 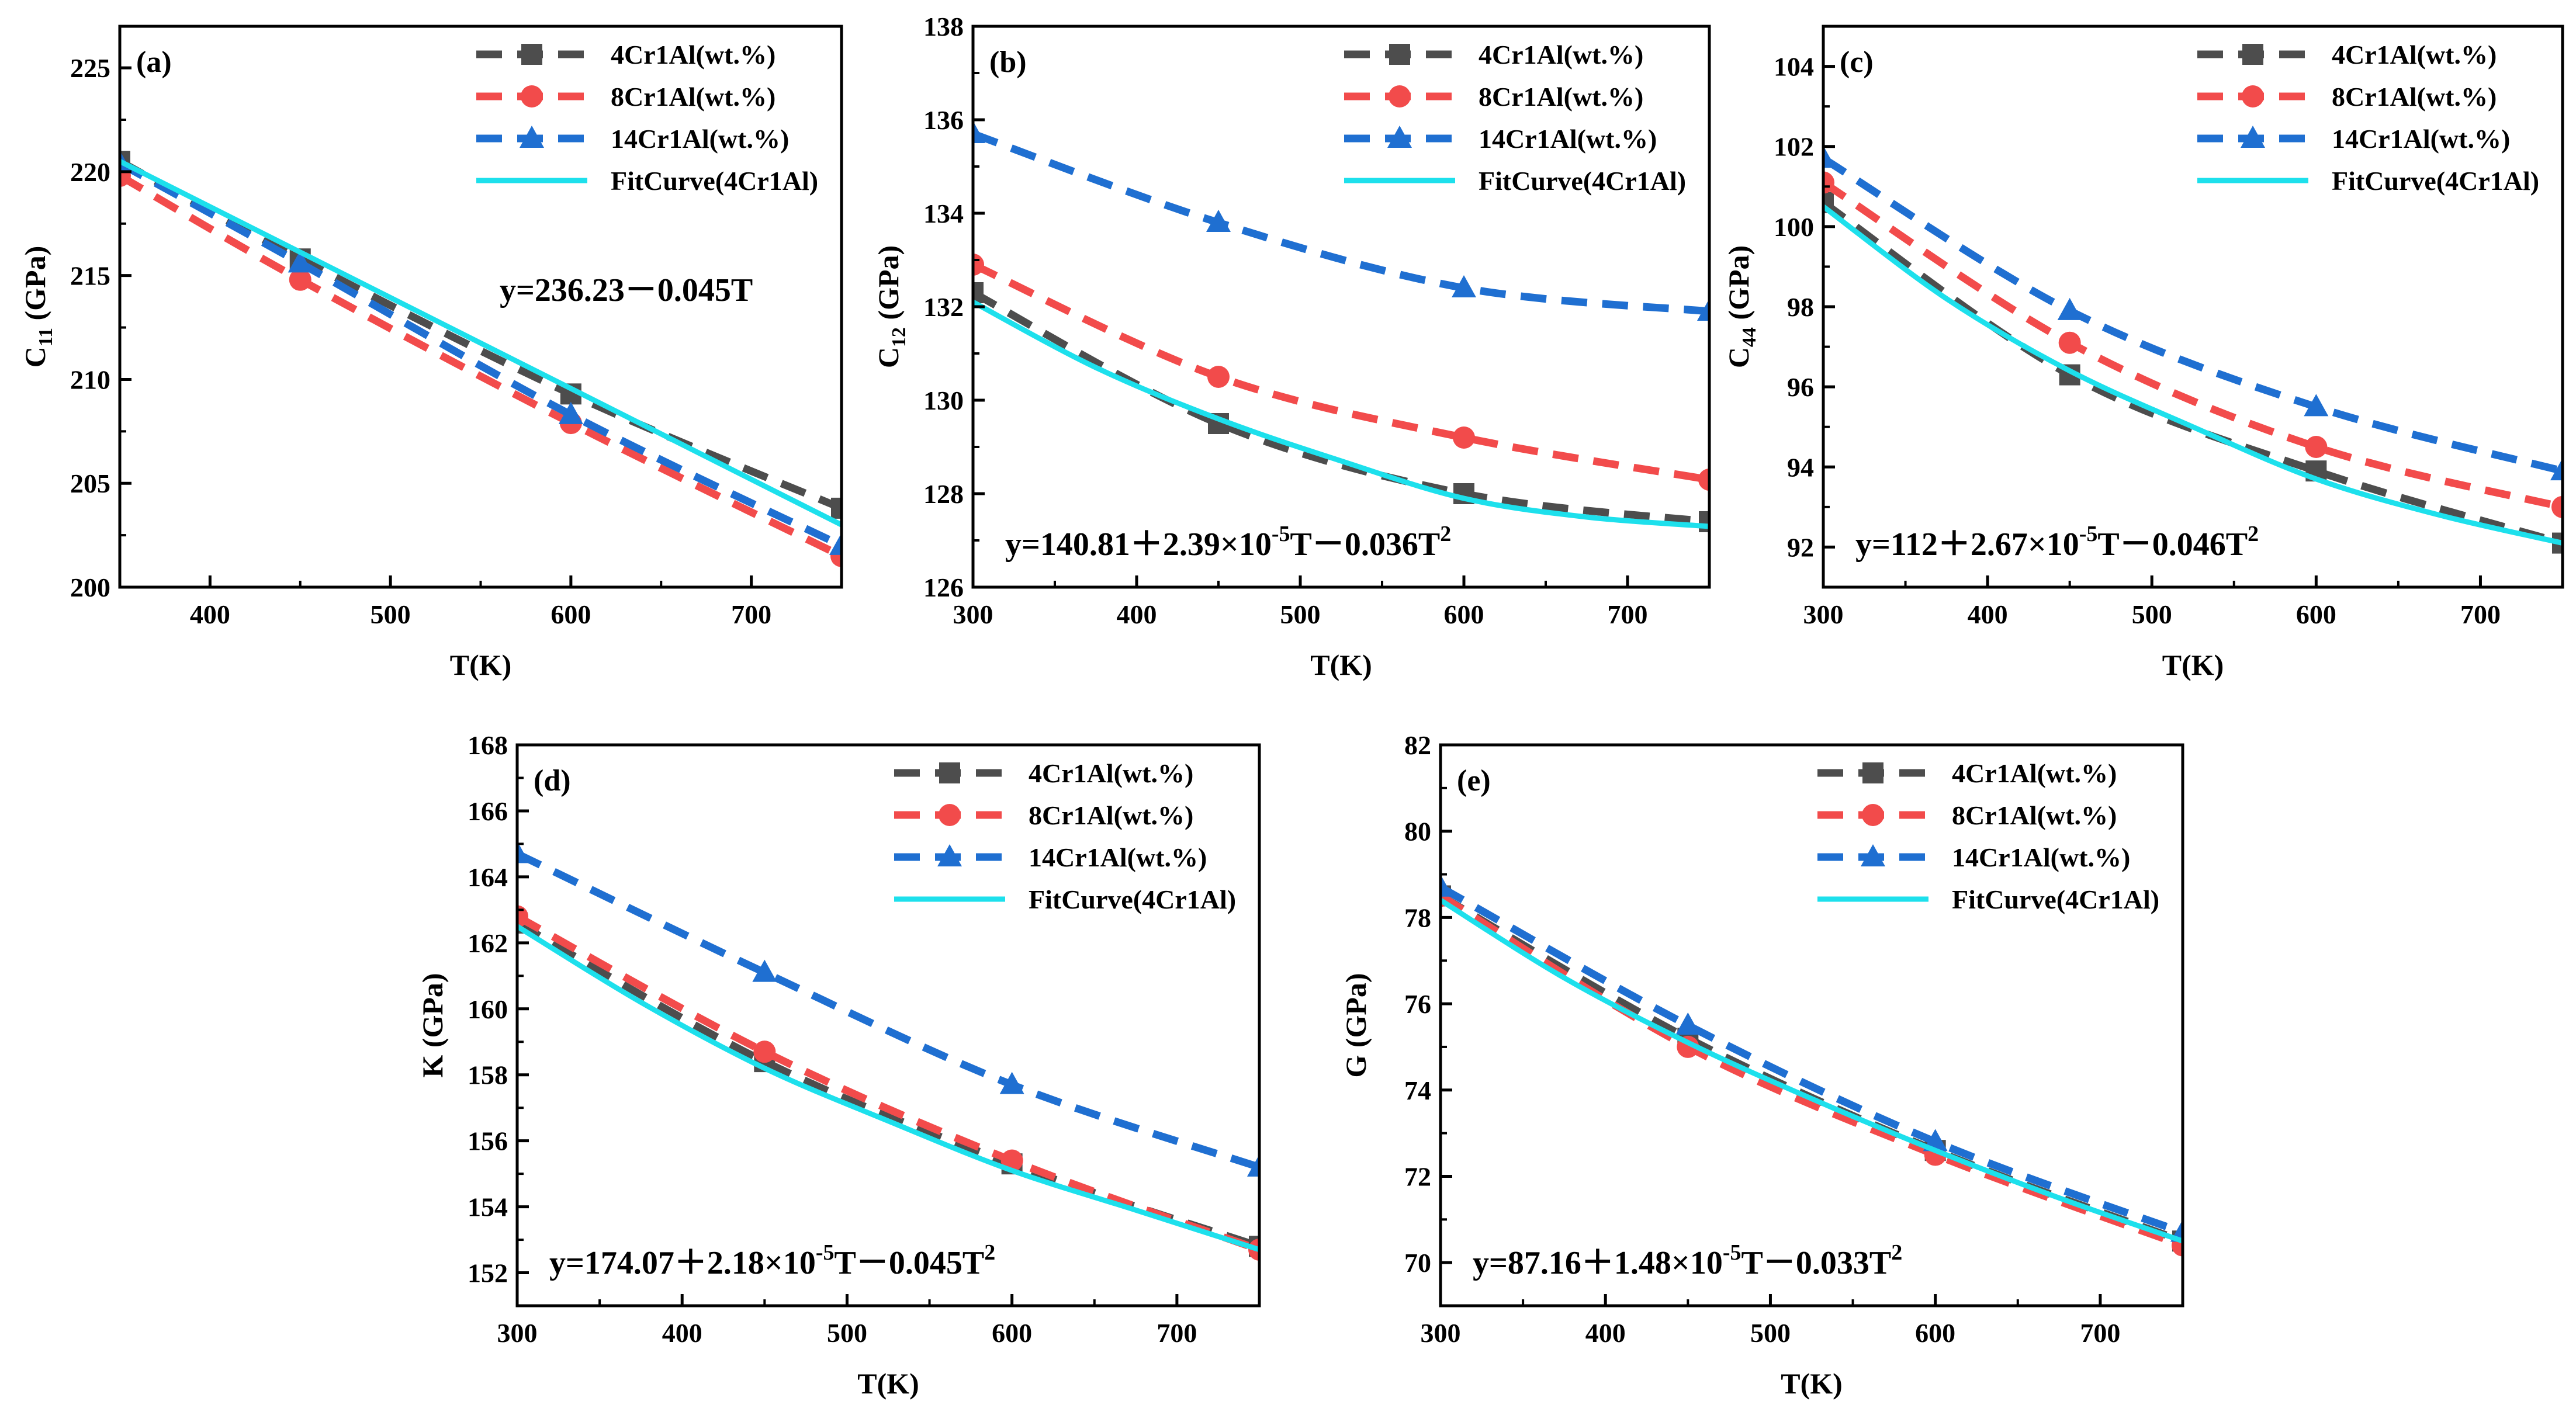 I want to click on fit-equation-part1: y=174.07＋2.18×10, so click(x=683, y=1263).